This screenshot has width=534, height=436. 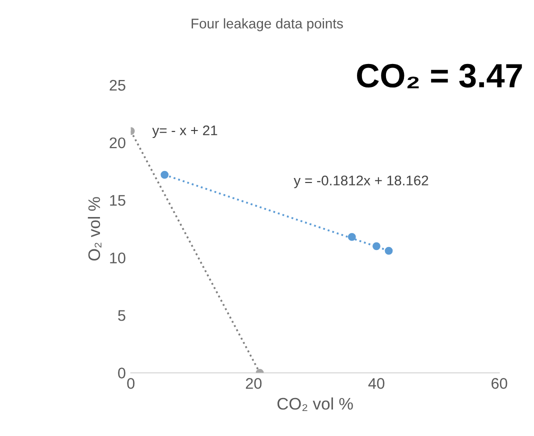 What do you see at coordinates (130, 383) in the screenshot?
I see `x-tick-label: 0` at bounding box center [130, 383].